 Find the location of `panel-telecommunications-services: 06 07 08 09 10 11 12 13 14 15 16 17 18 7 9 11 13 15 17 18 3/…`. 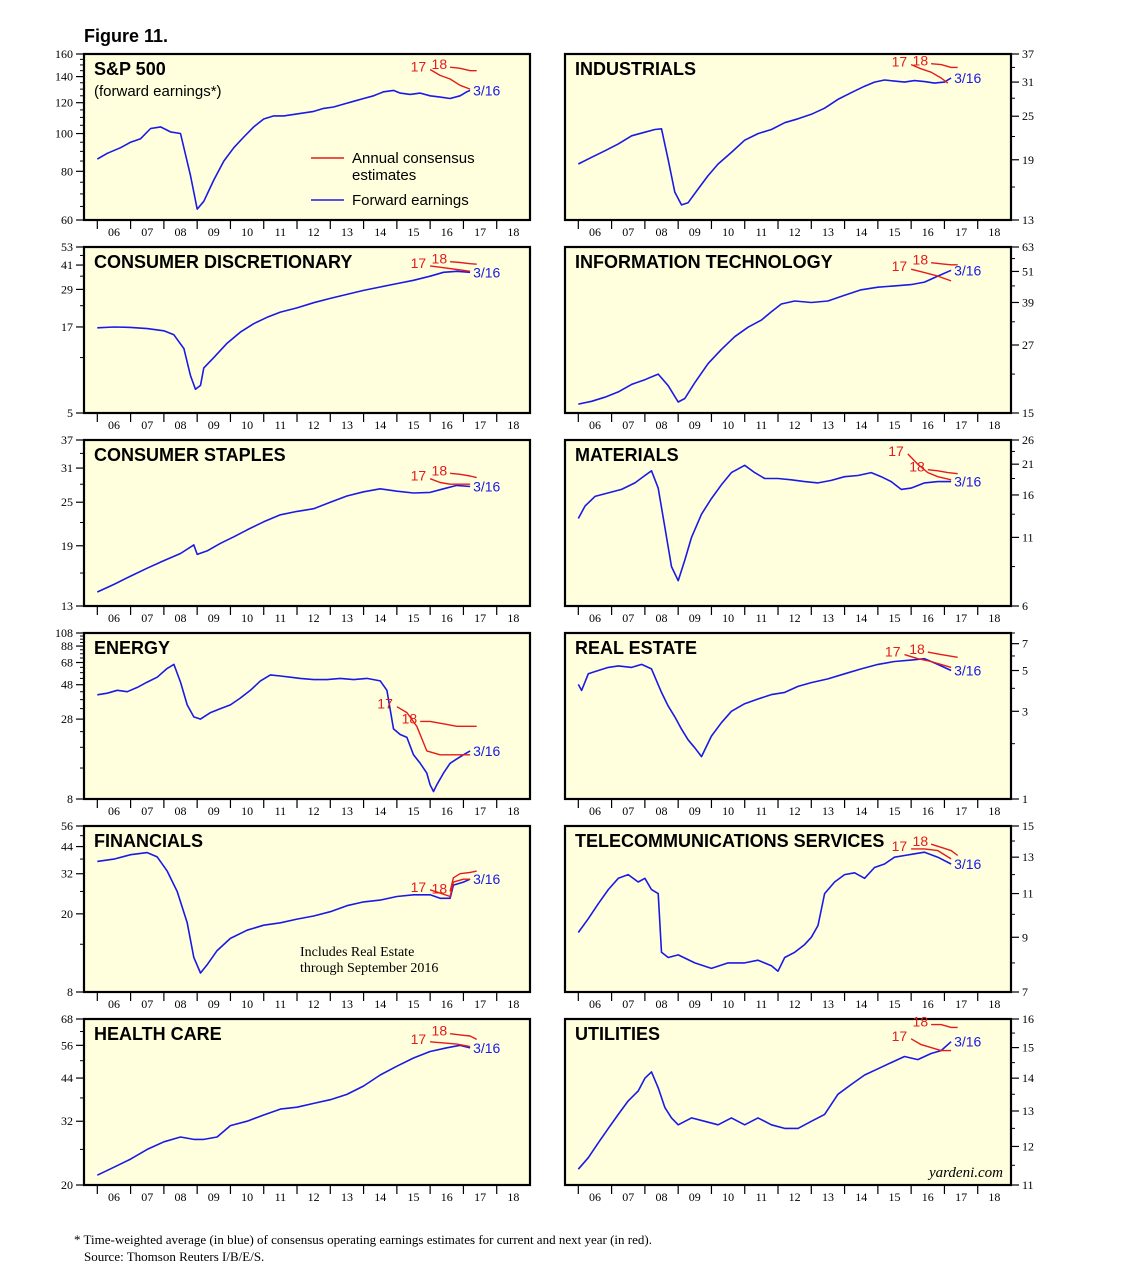

panel-telecommunications-services: 06 07 08 09 10 11 12 13 14 15 16 17 18 7 9 11 13 15 17 18 3/… is located at coordinates (798, 915).